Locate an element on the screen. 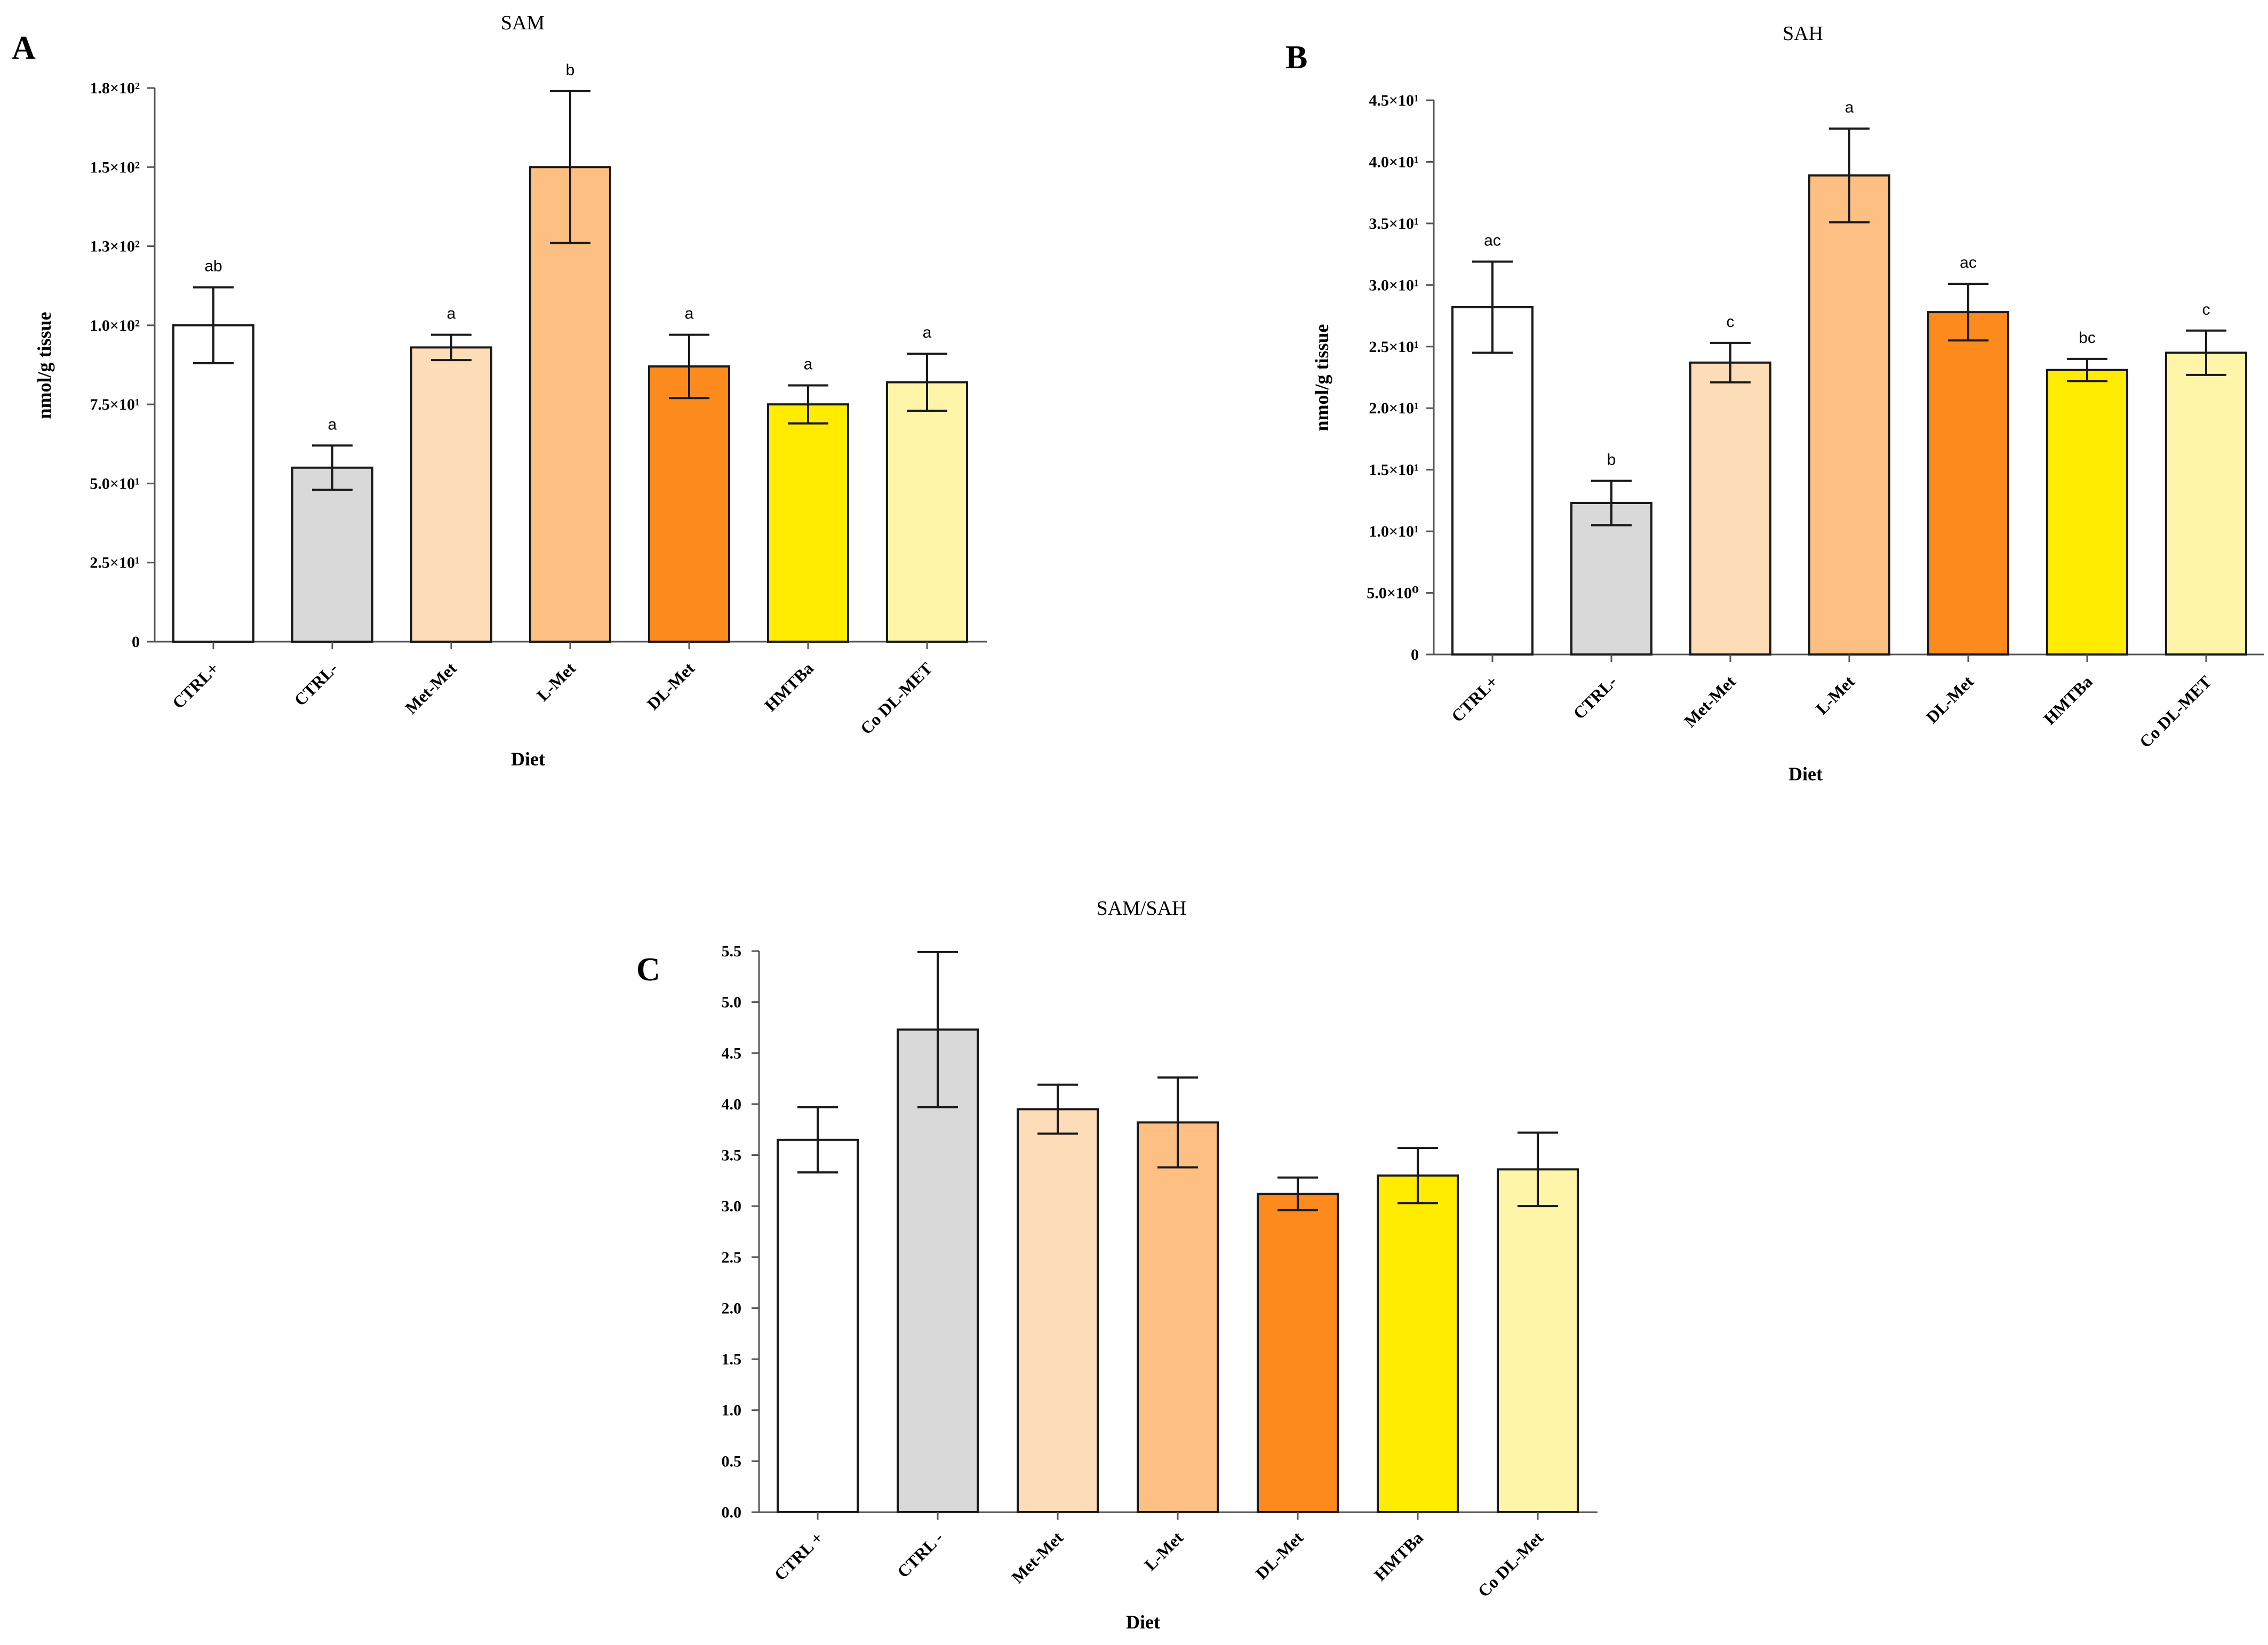 Image resolution: width=2268 pixels, height=1645 pixels. panel-c-category-label: CTRL - is located at coordinates (920, 1554).